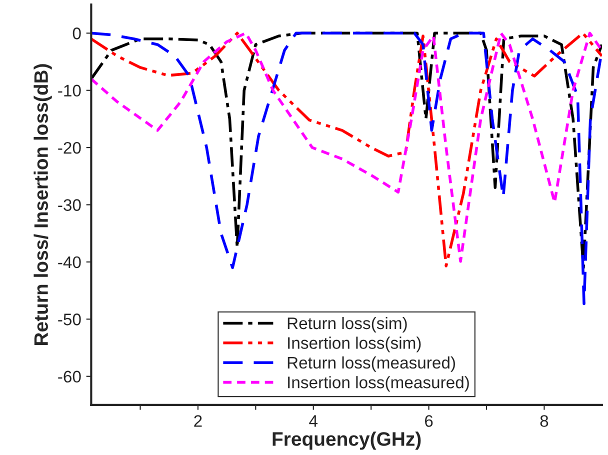  What do you see at coordinates (544, 421) in the screenshot?
I see `x-tick-label: 8` at bounding box center [544, 421].